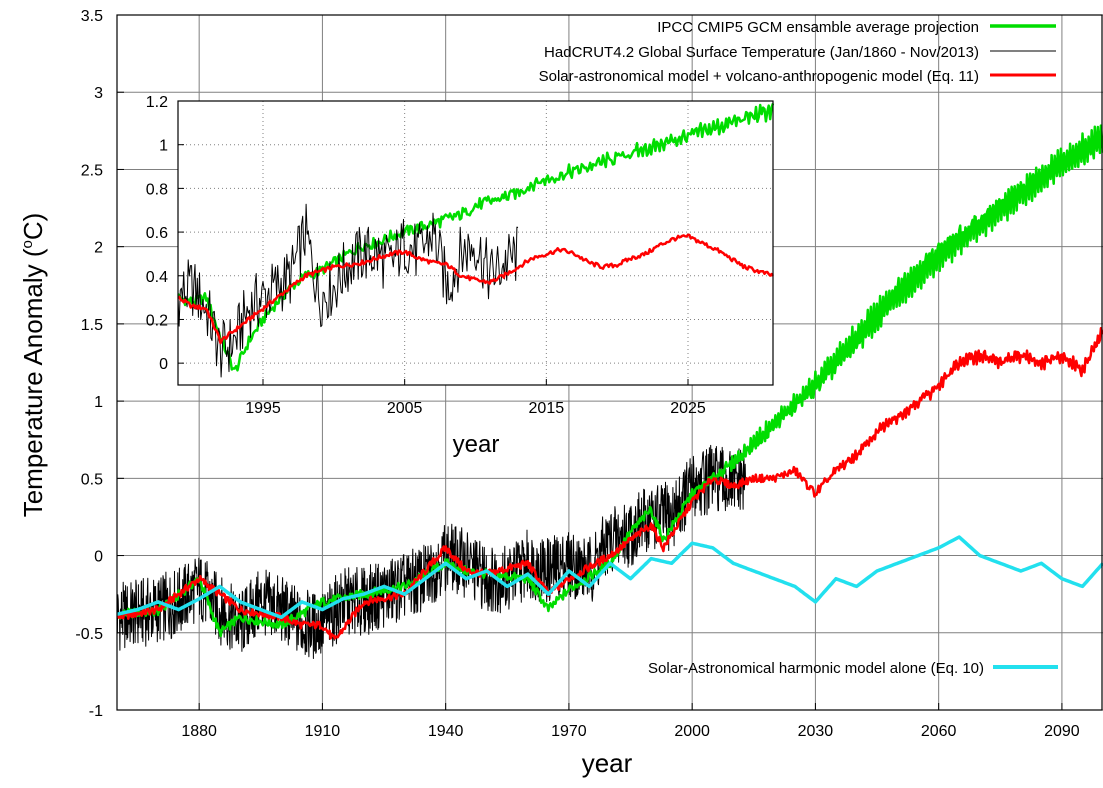 The image size is (1103, 788). What do you see at coordinates (33, 382) in the screenshot?
I see `y-axis-title-text: Temperature Anomaly (` at bounding box center [33, 382].